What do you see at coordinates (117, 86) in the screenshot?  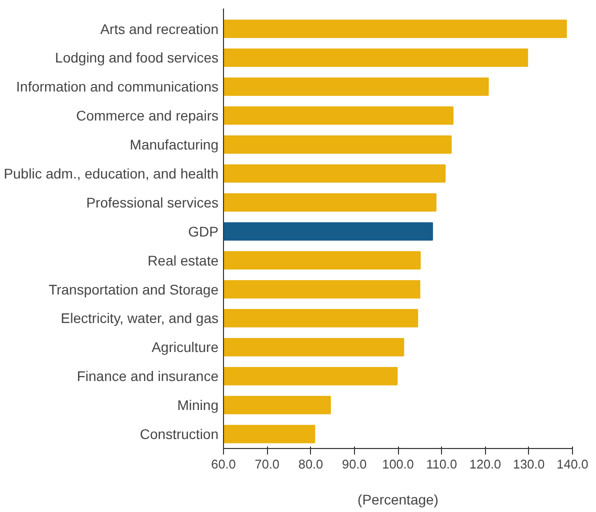 I see `y-tick-label: Information and communications` at bounding box center [117, 86].